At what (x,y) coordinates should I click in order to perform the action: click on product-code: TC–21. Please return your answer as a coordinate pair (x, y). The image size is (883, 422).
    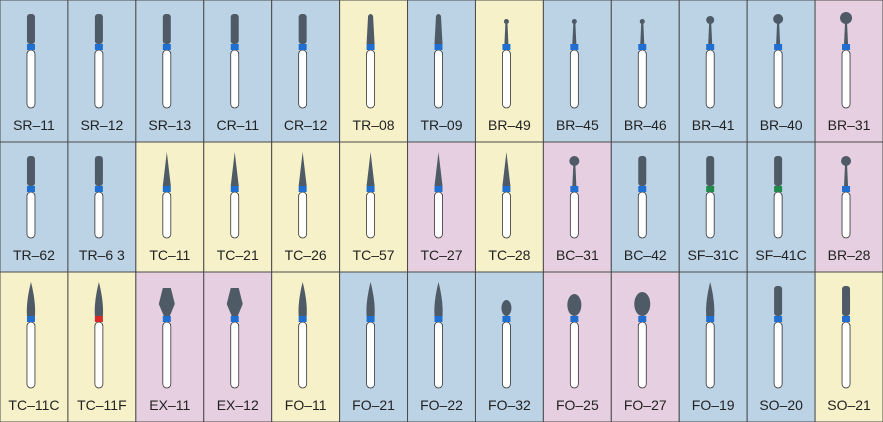
    Looking at the image, I should click on (238, 255).